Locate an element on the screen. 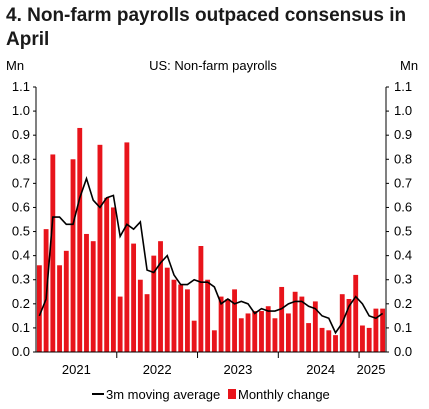 The width and height of the screenshot is (429, 409). y-tick-label-left: 1.0 is located at coordinates (21, 110).